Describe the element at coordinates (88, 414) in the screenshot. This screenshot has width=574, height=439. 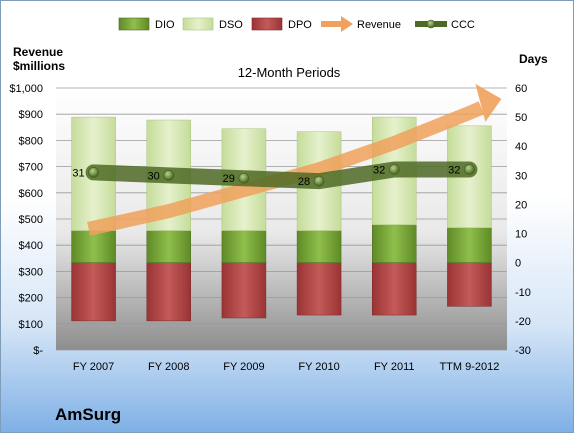
I see `company-name: AmSurg` at that location.